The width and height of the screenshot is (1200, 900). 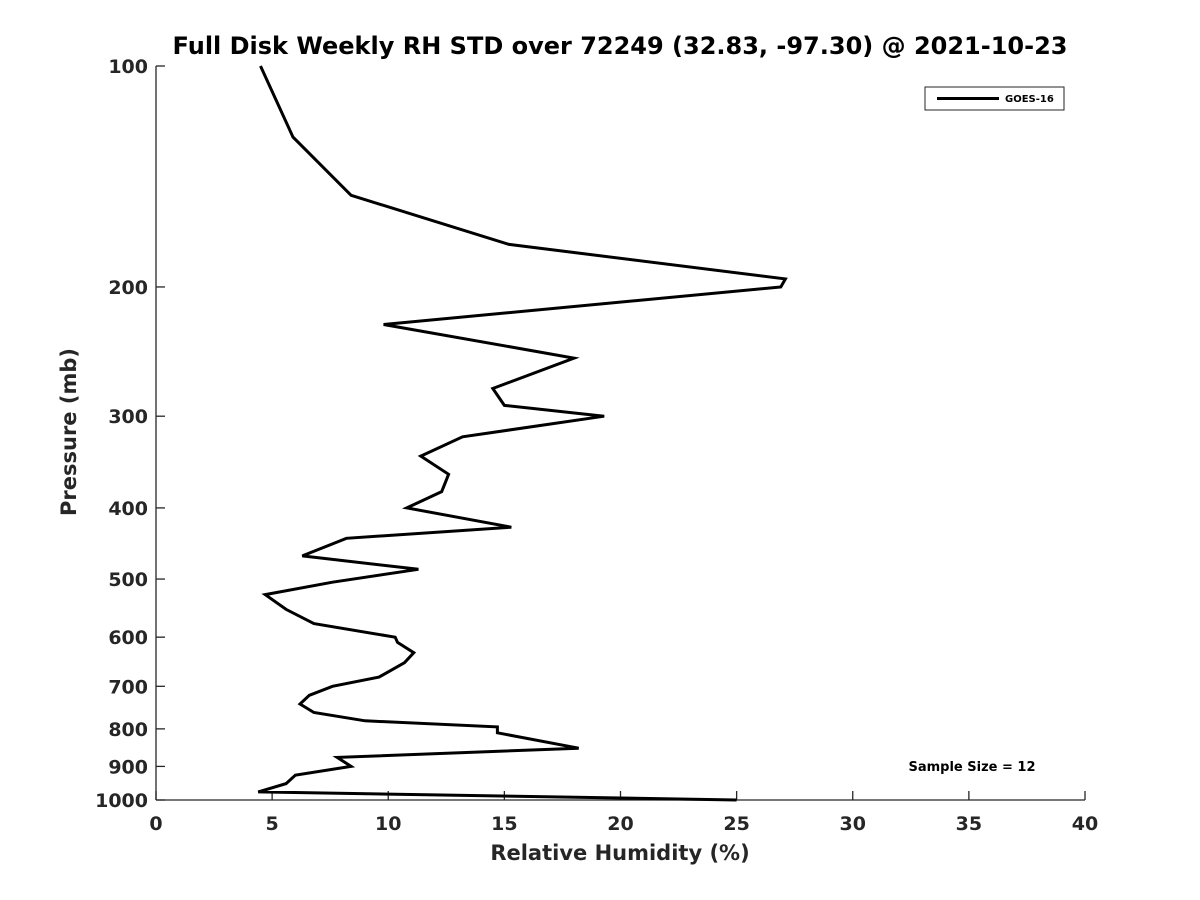 I want to click on y-axis-ticks: 100 200 300 400 500 600 700 800 900 1000, so click(x=130, y=434).